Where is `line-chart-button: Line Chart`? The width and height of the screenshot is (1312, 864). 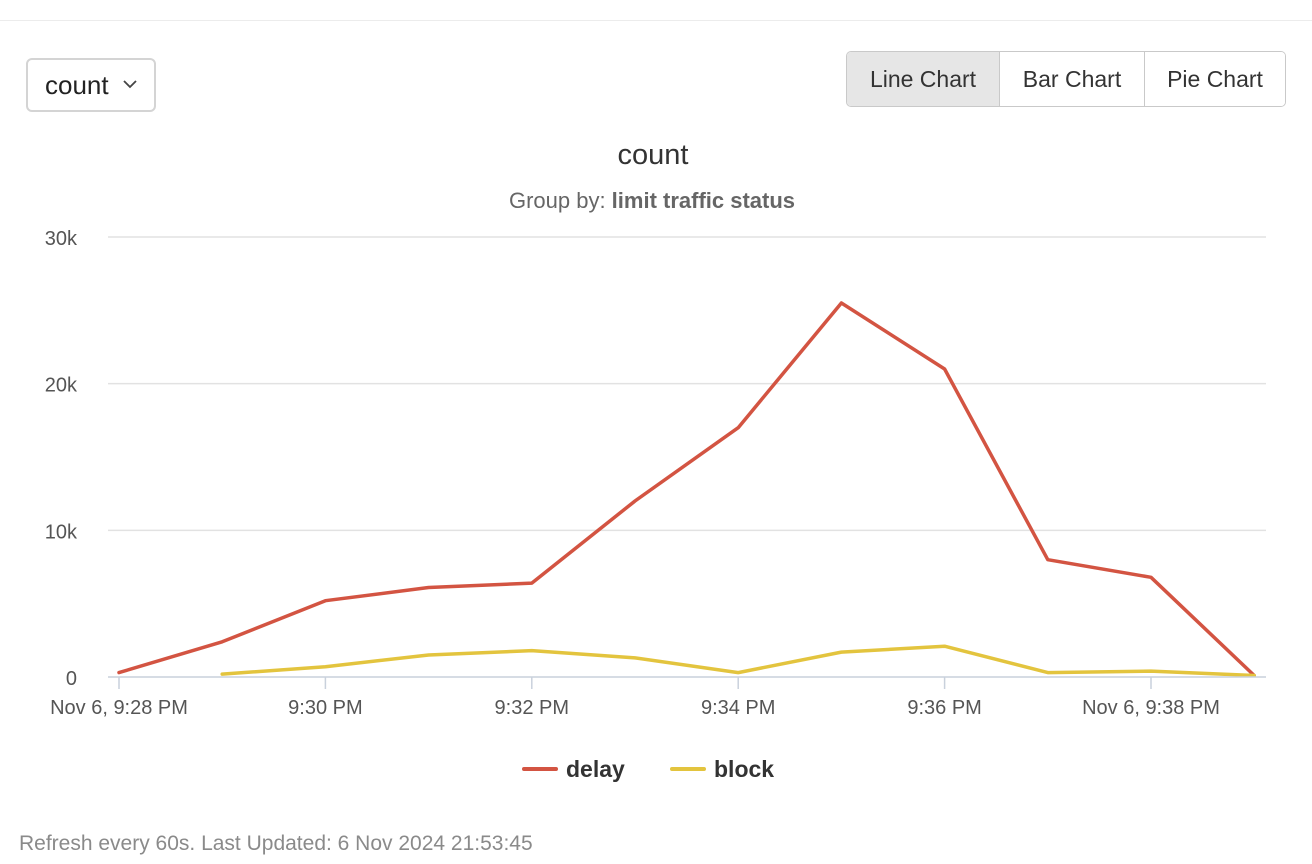
line-chart-button: Line Chart is located at coordinates (923, 79).